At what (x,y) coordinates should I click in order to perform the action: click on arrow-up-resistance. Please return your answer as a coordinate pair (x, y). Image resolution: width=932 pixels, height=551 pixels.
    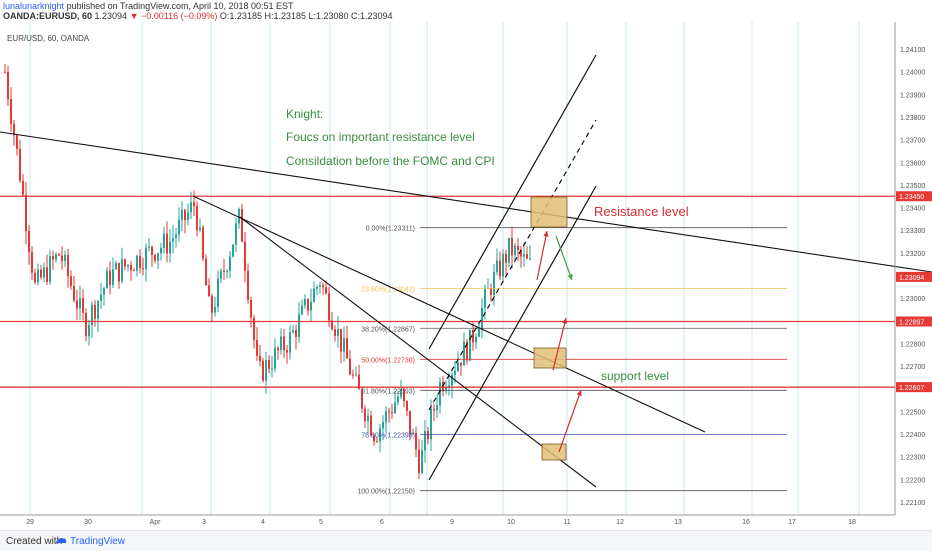
    Looking at the image, I should click on (542, 255).